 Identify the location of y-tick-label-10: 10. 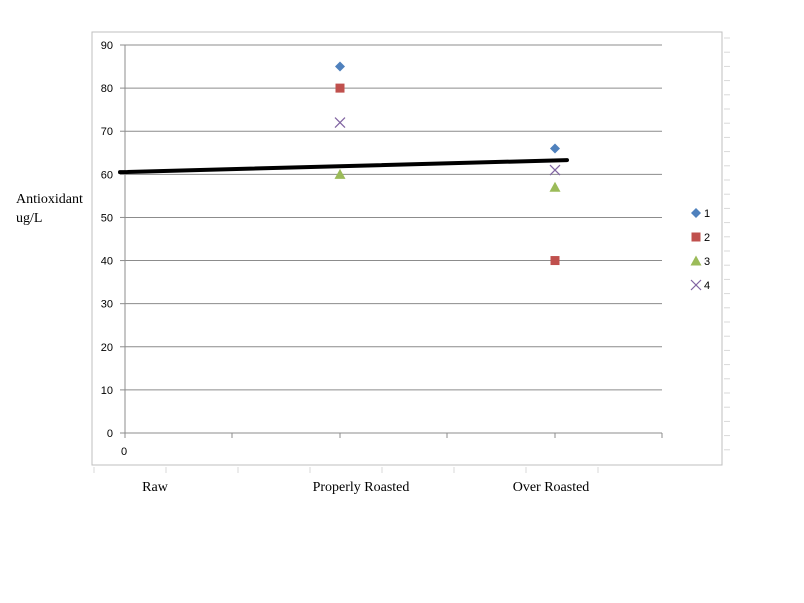
(107, 391).